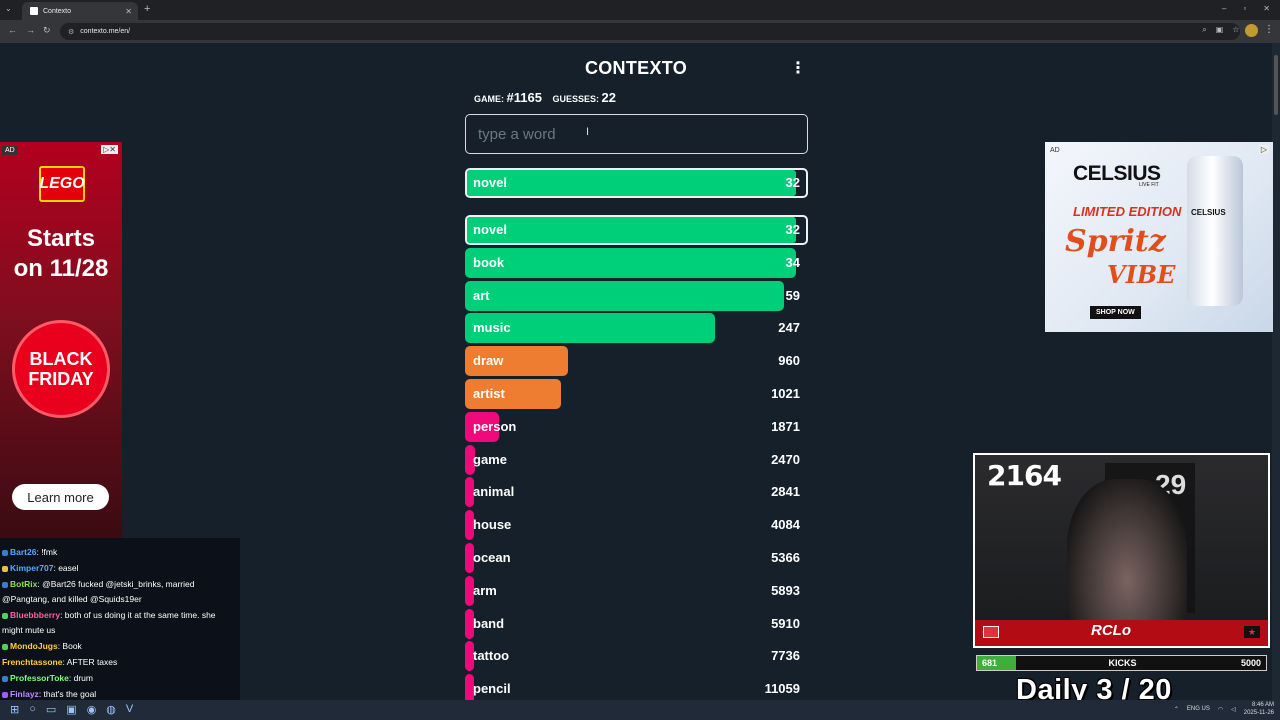 Image resolution: width=1280 pixels, height=720 pixels. What do you see at coordinates (608, 97) in the screenshot?
I see `guesses-count: 22` at bounding box center [608, 97].